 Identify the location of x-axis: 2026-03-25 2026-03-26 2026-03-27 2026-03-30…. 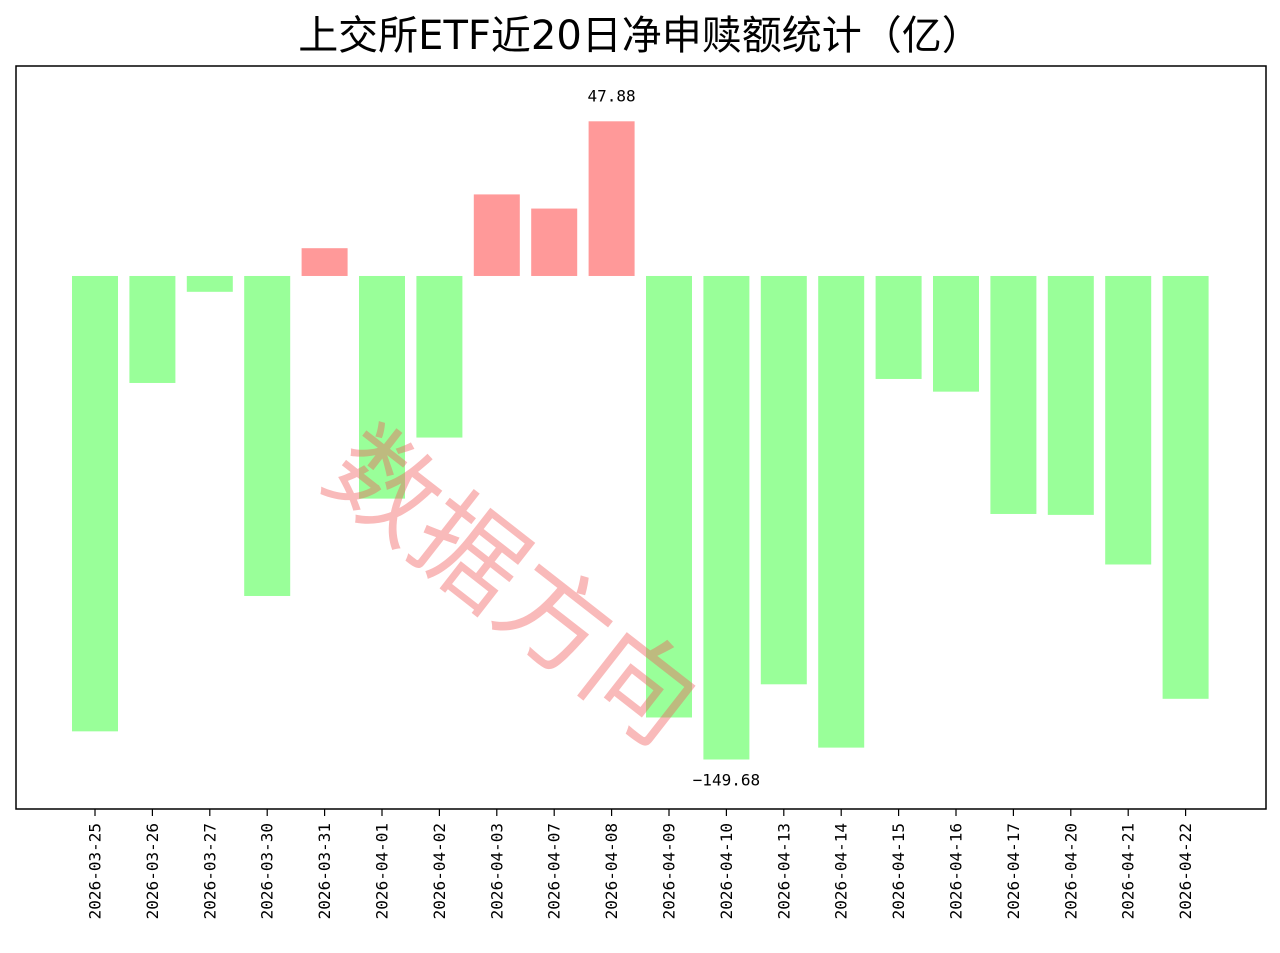
(640, 864).